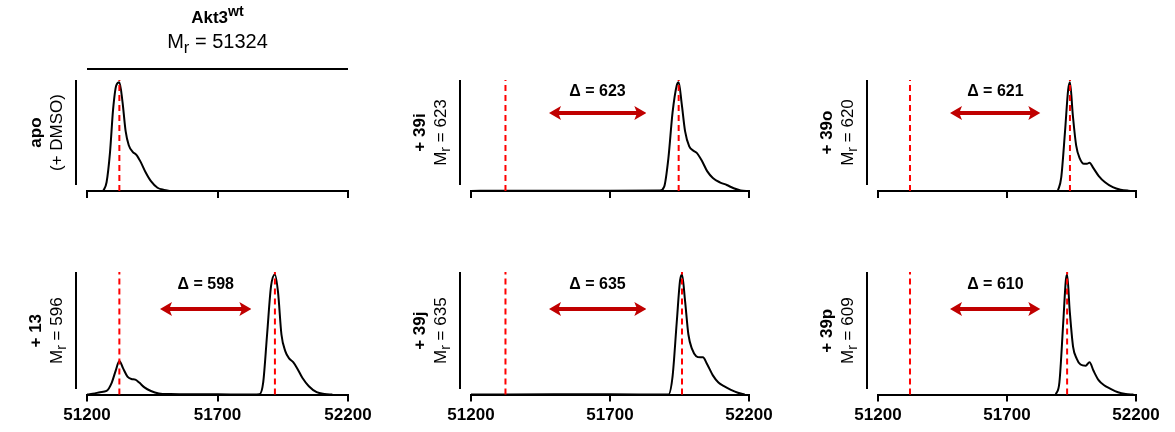  Describe the element at coordinates (206, 283) in the screenshot. I see `annotation: Δ = 598` at that location.